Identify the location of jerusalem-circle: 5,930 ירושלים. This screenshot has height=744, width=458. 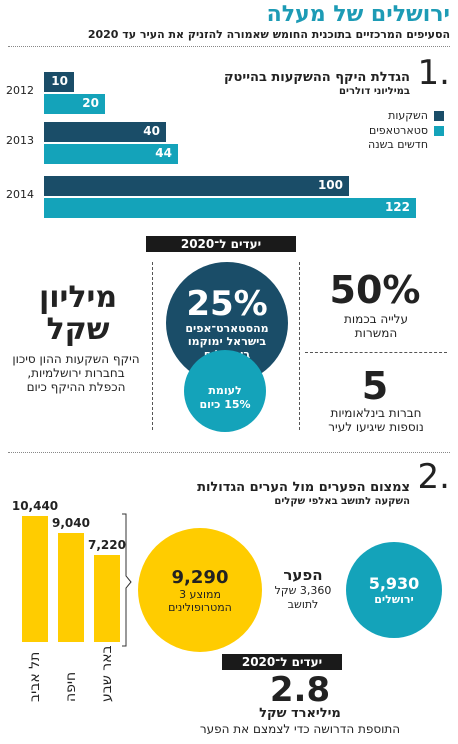
(394, 590).